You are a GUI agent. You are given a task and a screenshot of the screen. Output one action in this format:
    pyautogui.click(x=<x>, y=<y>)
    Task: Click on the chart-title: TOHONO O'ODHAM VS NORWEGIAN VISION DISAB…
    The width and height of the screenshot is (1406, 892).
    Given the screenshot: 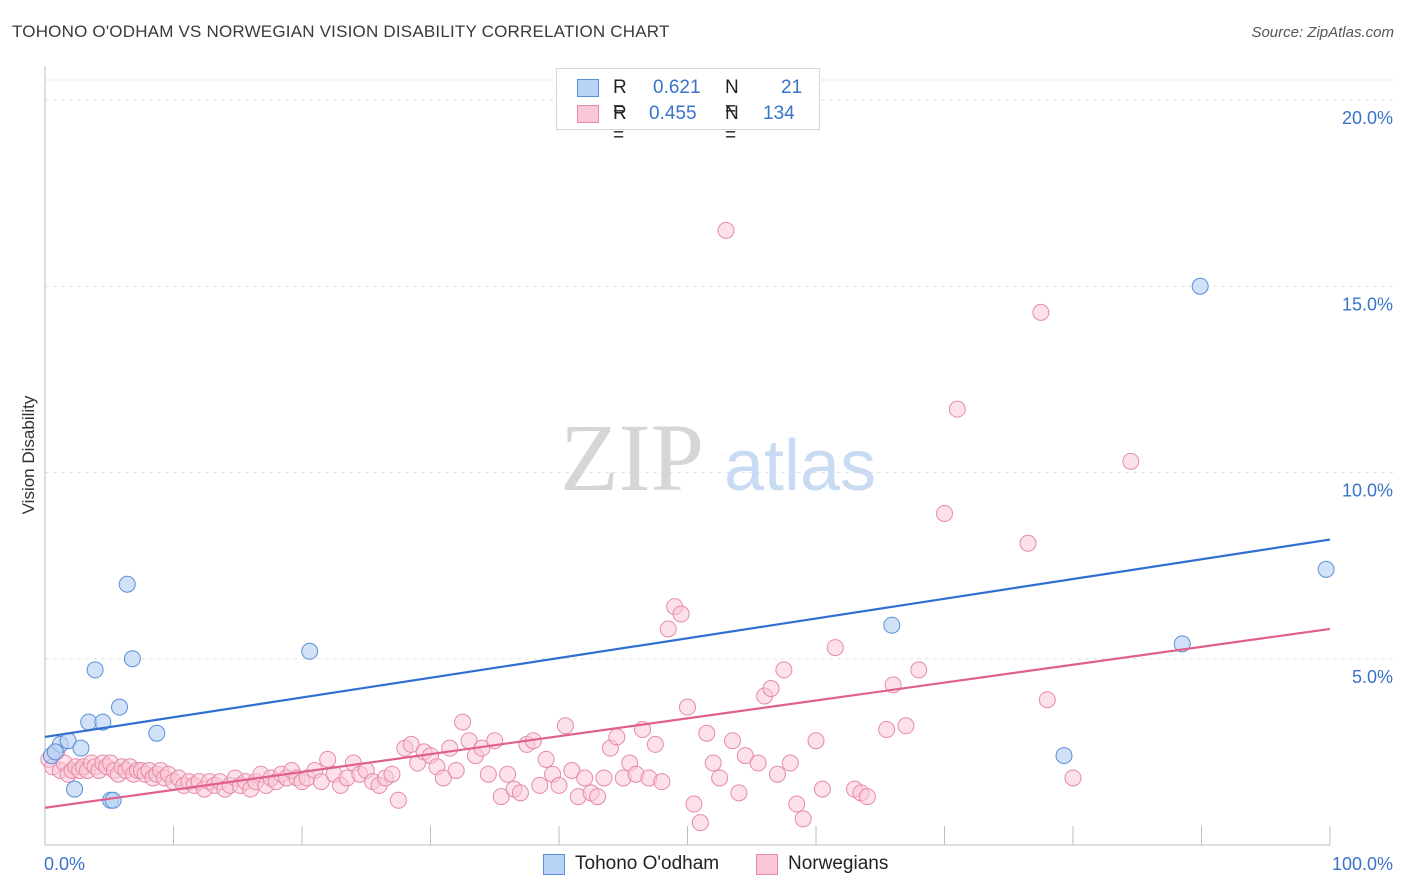 What is the action you would take?
    pyautogui.click(x=341, y=31)
    